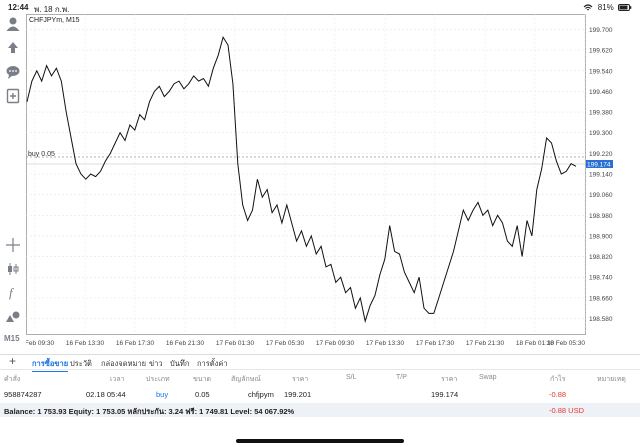 The image size is (640, 447). I want to click on tab-history: ประวัติ, so click(81, 363).